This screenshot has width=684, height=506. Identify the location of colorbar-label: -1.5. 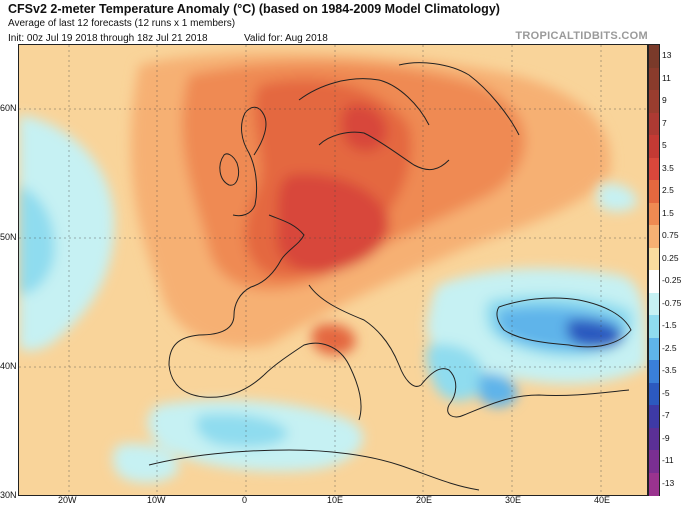
(669, 325).